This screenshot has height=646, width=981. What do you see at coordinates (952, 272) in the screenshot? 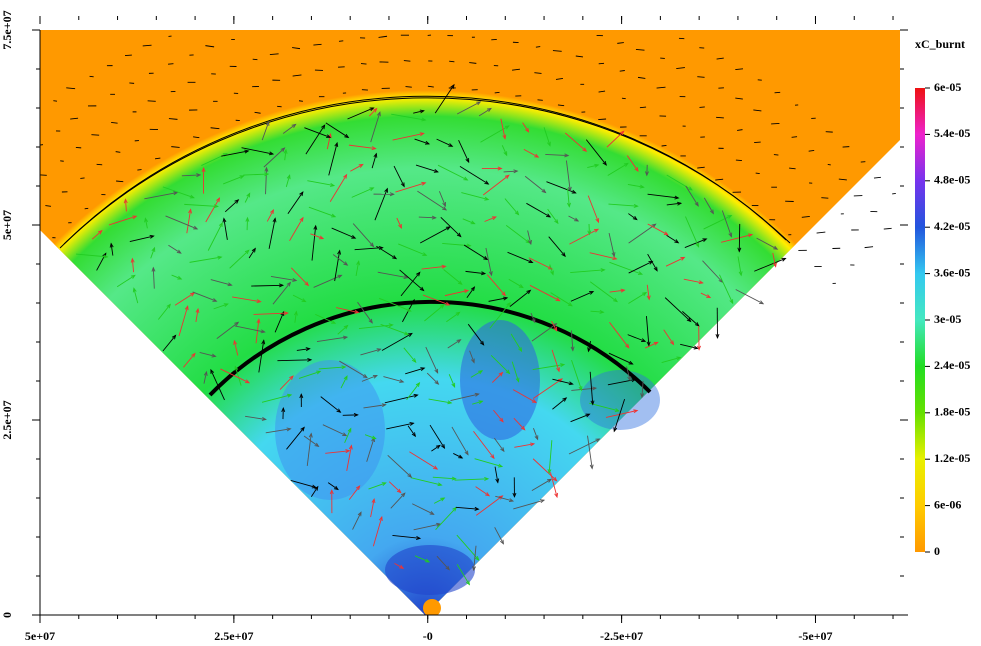
I see `colorbar-tick-label: 3.6e-05` at bounding box center [952, 272].